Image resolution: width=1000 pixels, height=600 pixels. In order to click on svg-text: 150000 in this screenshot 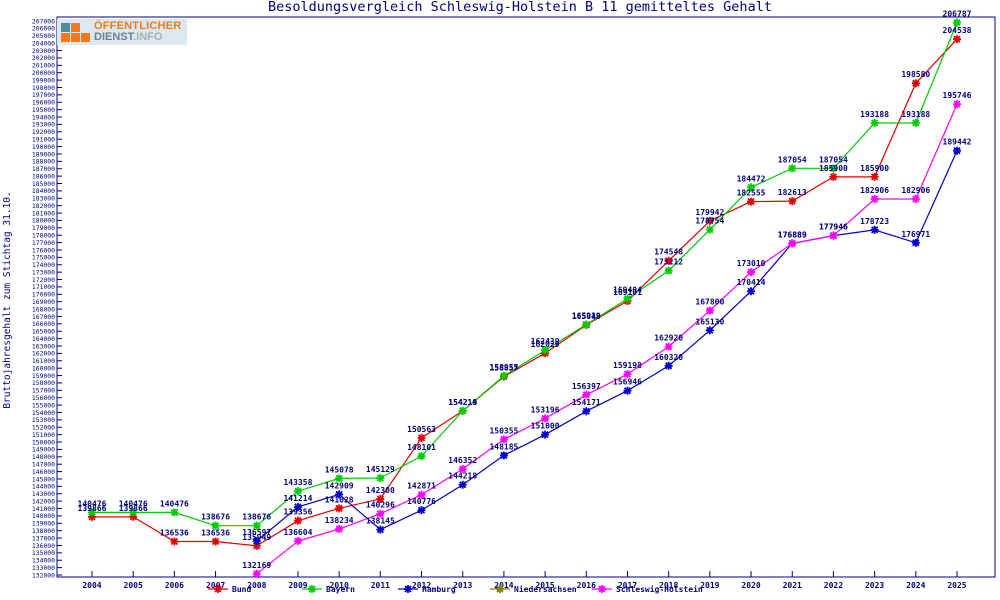, I will do `click(43, 442)`.